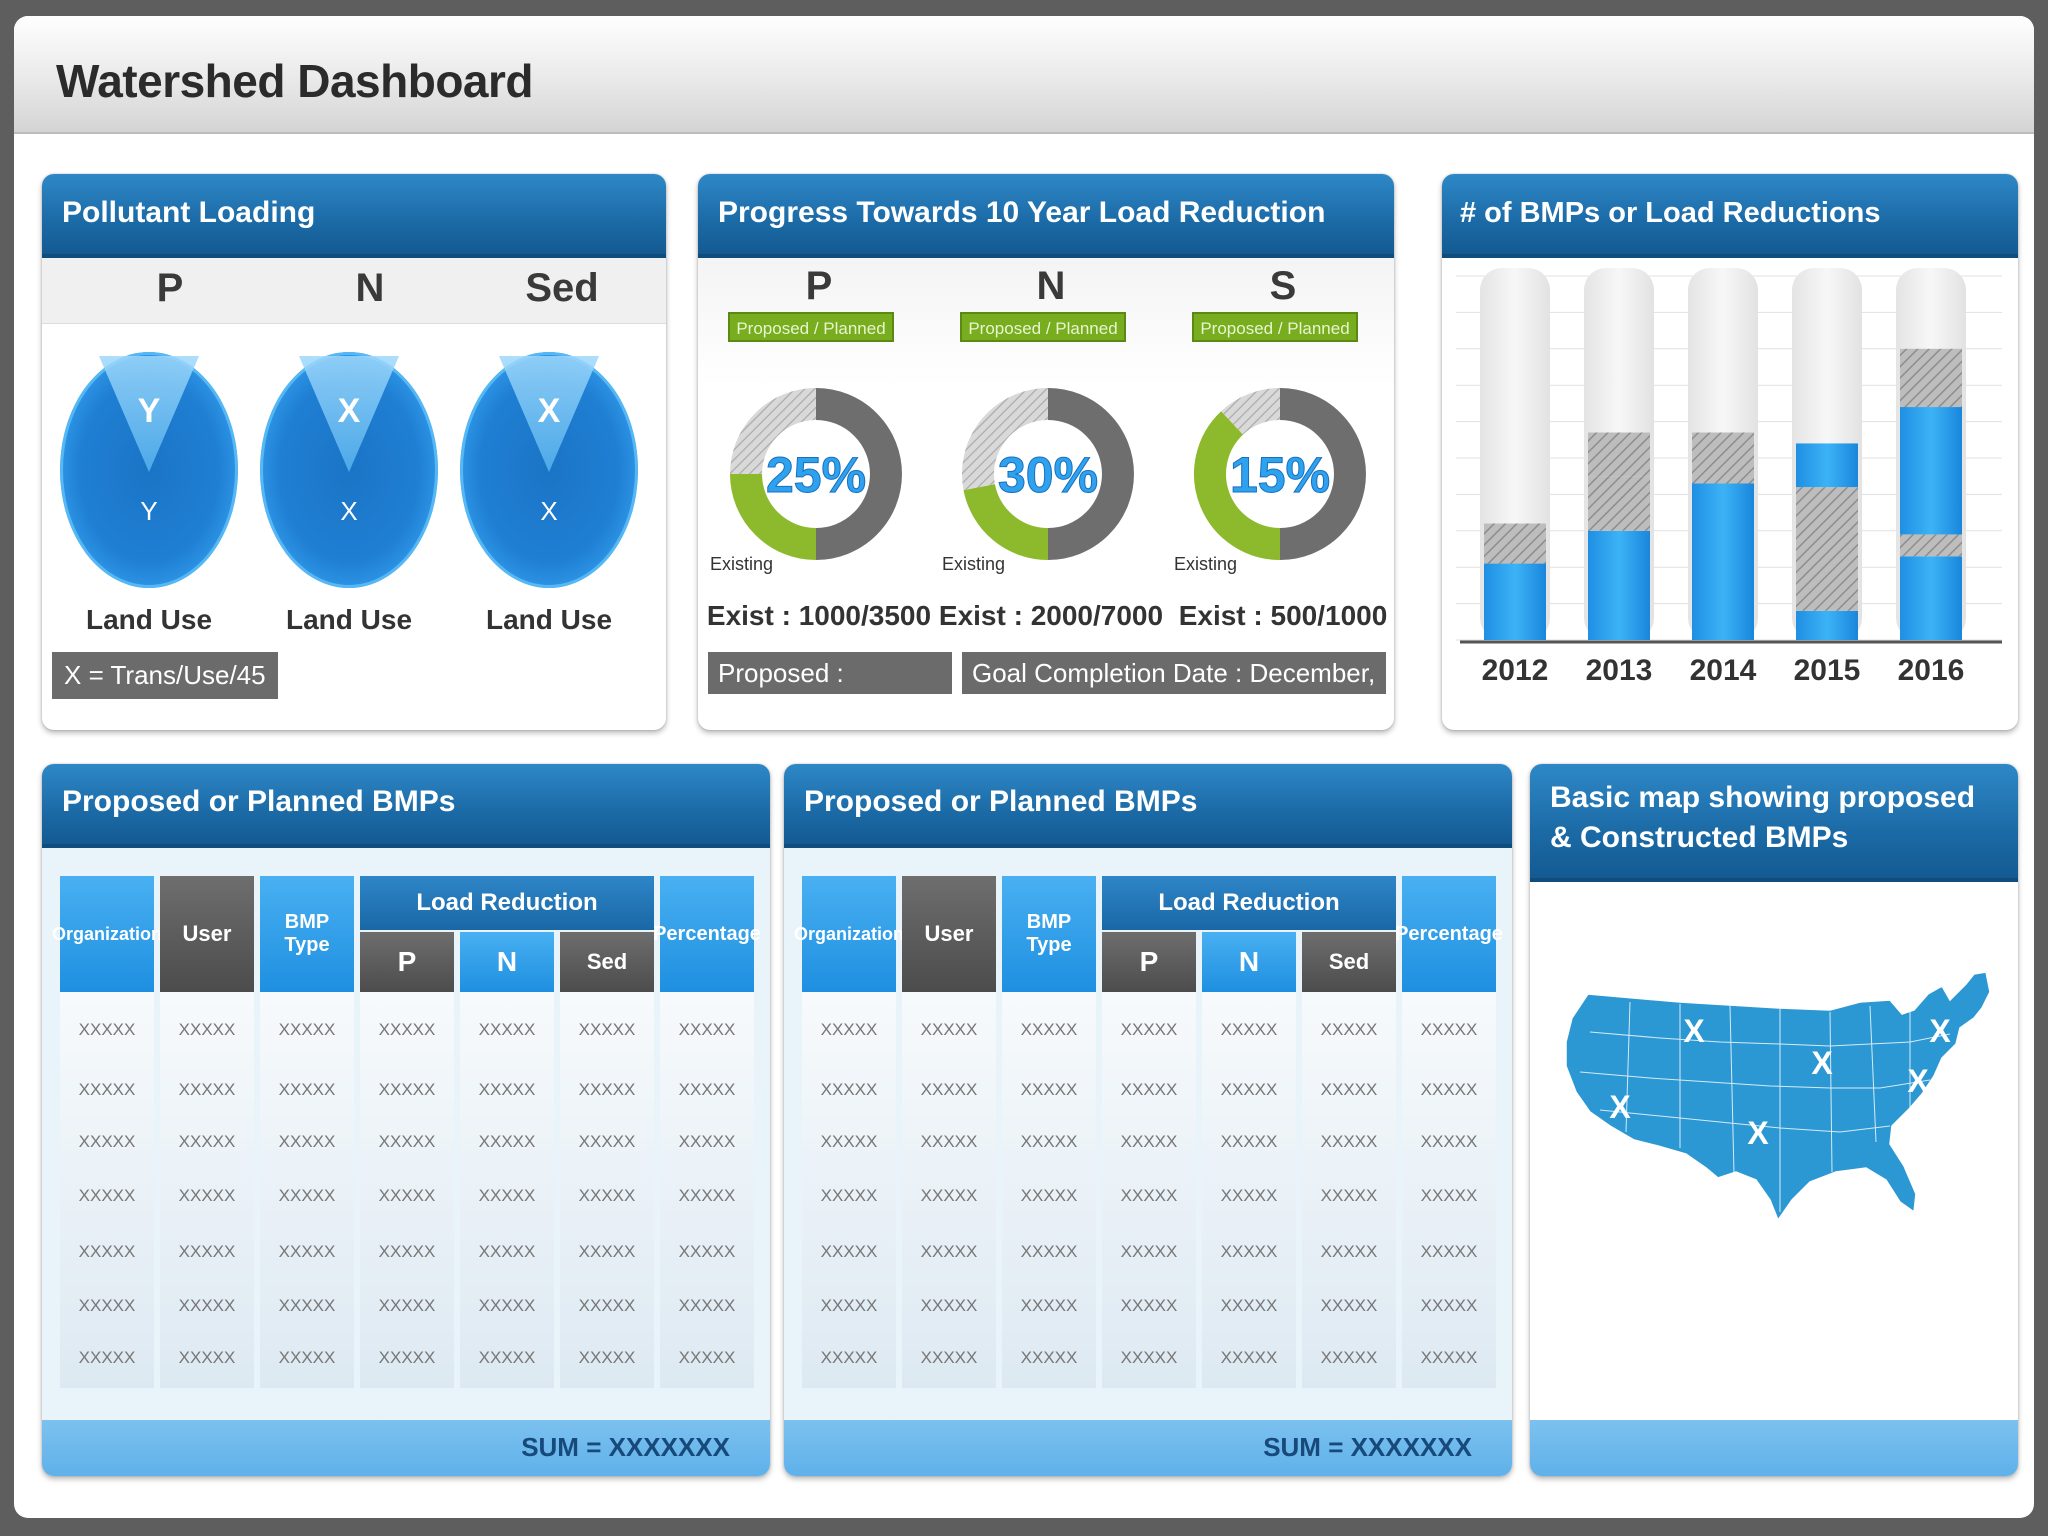  Describe the element at coordinates (307, 934) in the screenshot. I see `column-header-bmp: BMP Type` at that location.